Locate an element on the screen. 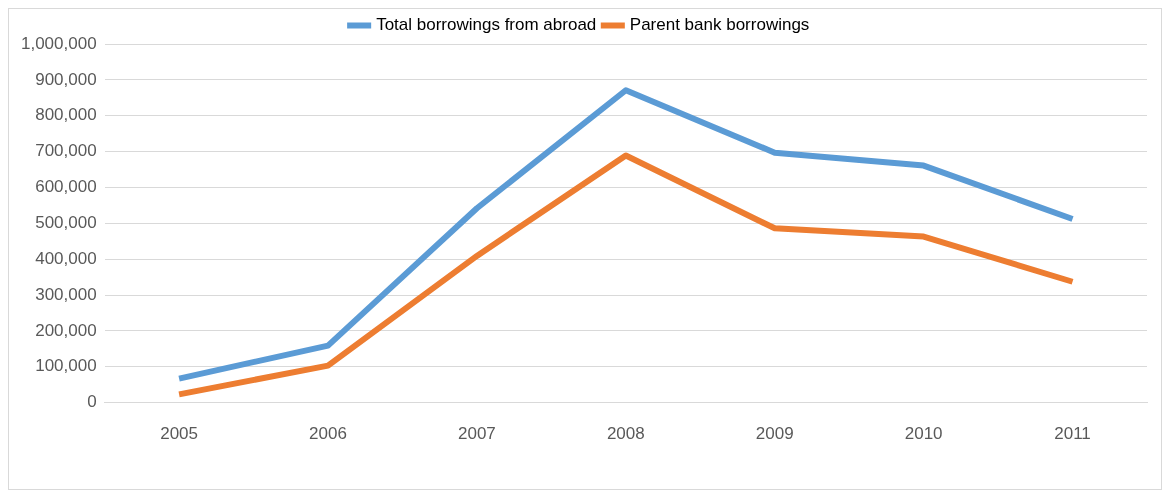 This screenshot has height=495, width=1170. x-tick-label: 2011 is located at coordinates (1072, 434).